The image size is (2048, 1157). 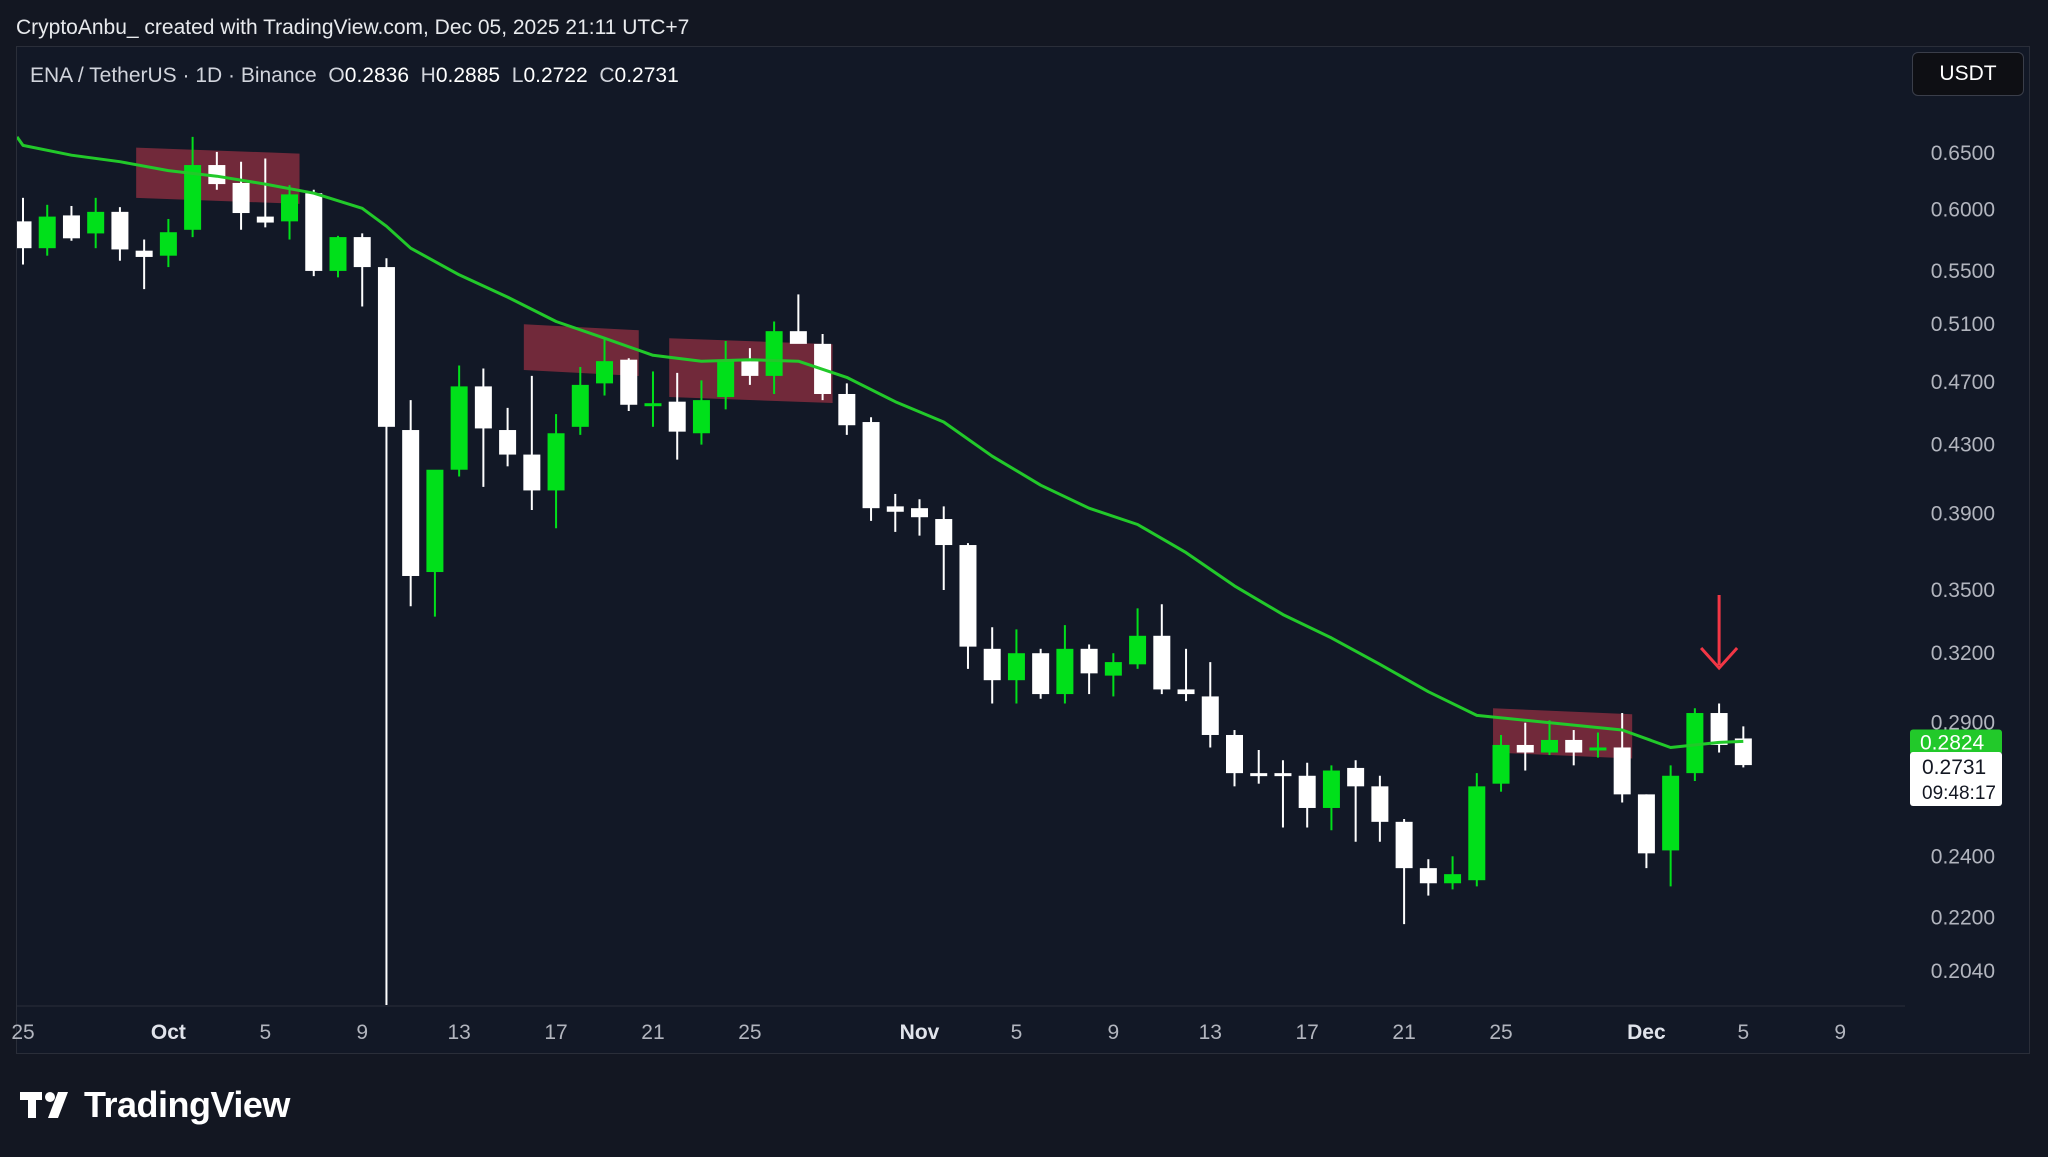 I want to click on price-axis-label: 0.3500, so click(x=1963, y=590).